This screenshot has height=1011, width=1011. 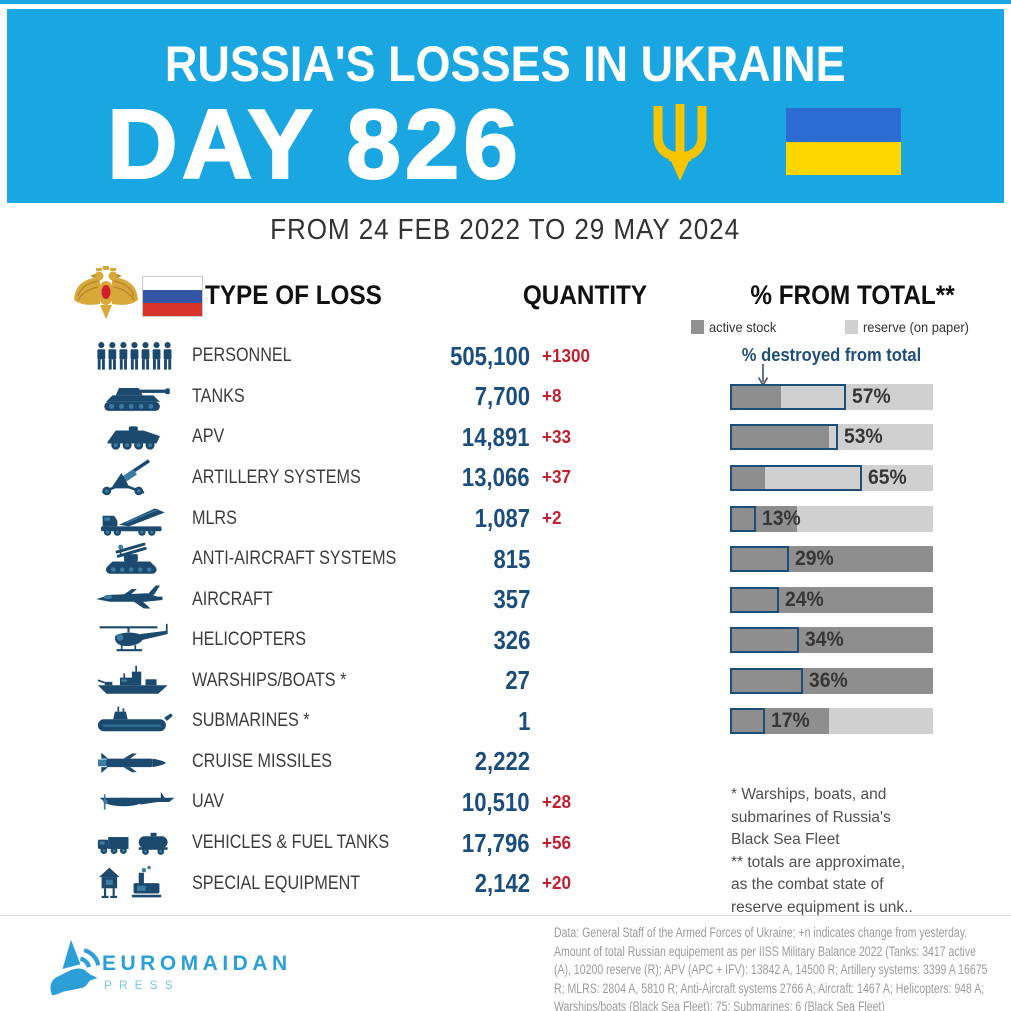 I want to click on percent-bar: 17%, so click(x=831, y=721).